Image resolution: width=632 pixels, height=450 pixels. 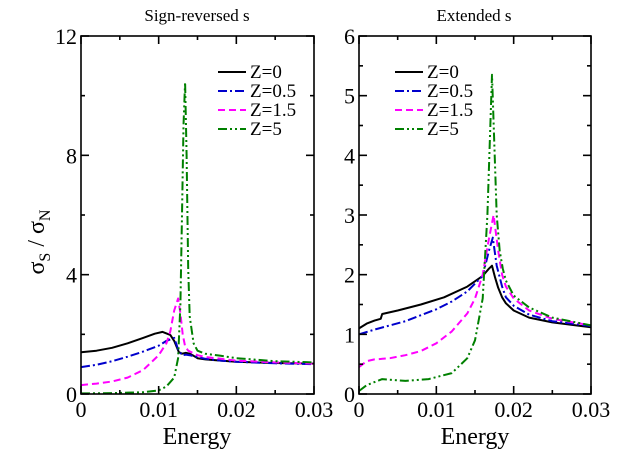 I want to click on y-axis-label-sigma-n: σ, so click(x=37, y=227).